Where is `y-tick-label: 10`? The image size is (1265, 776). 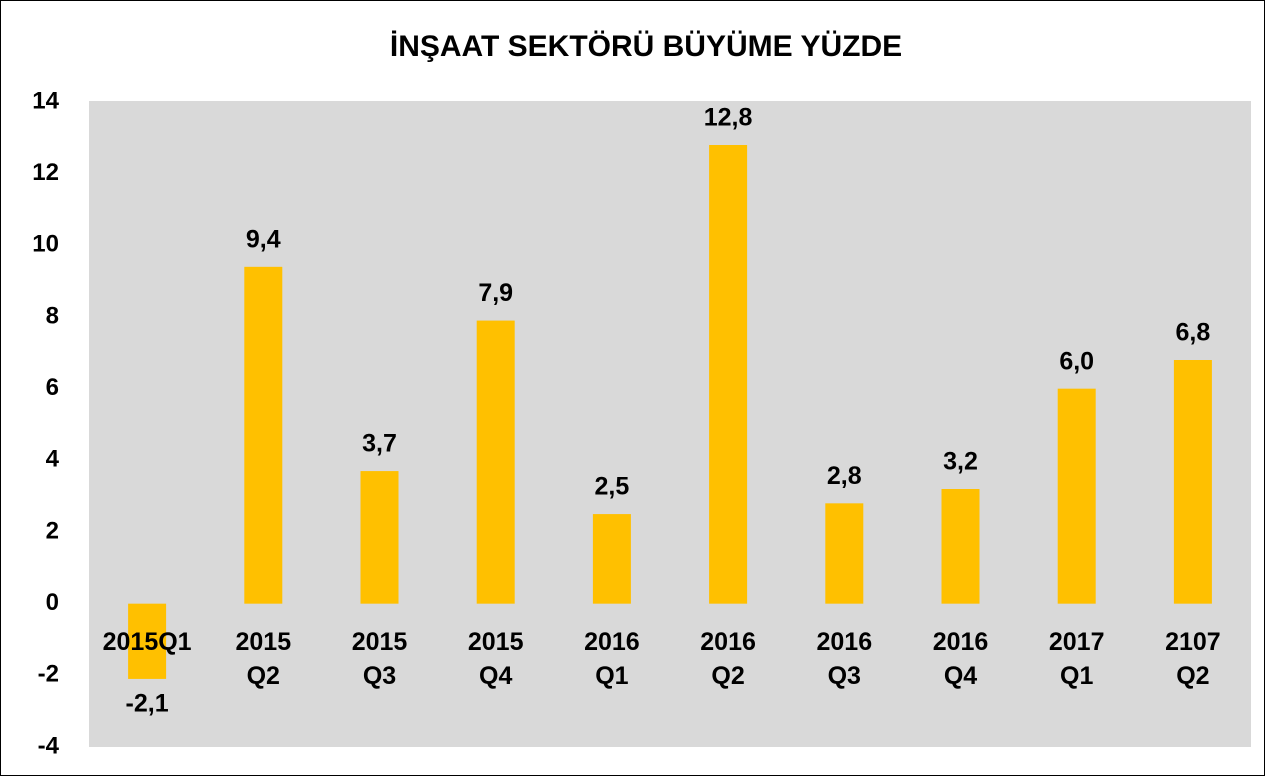
y-tick-label: 10 is located at coordinates (45, 244).